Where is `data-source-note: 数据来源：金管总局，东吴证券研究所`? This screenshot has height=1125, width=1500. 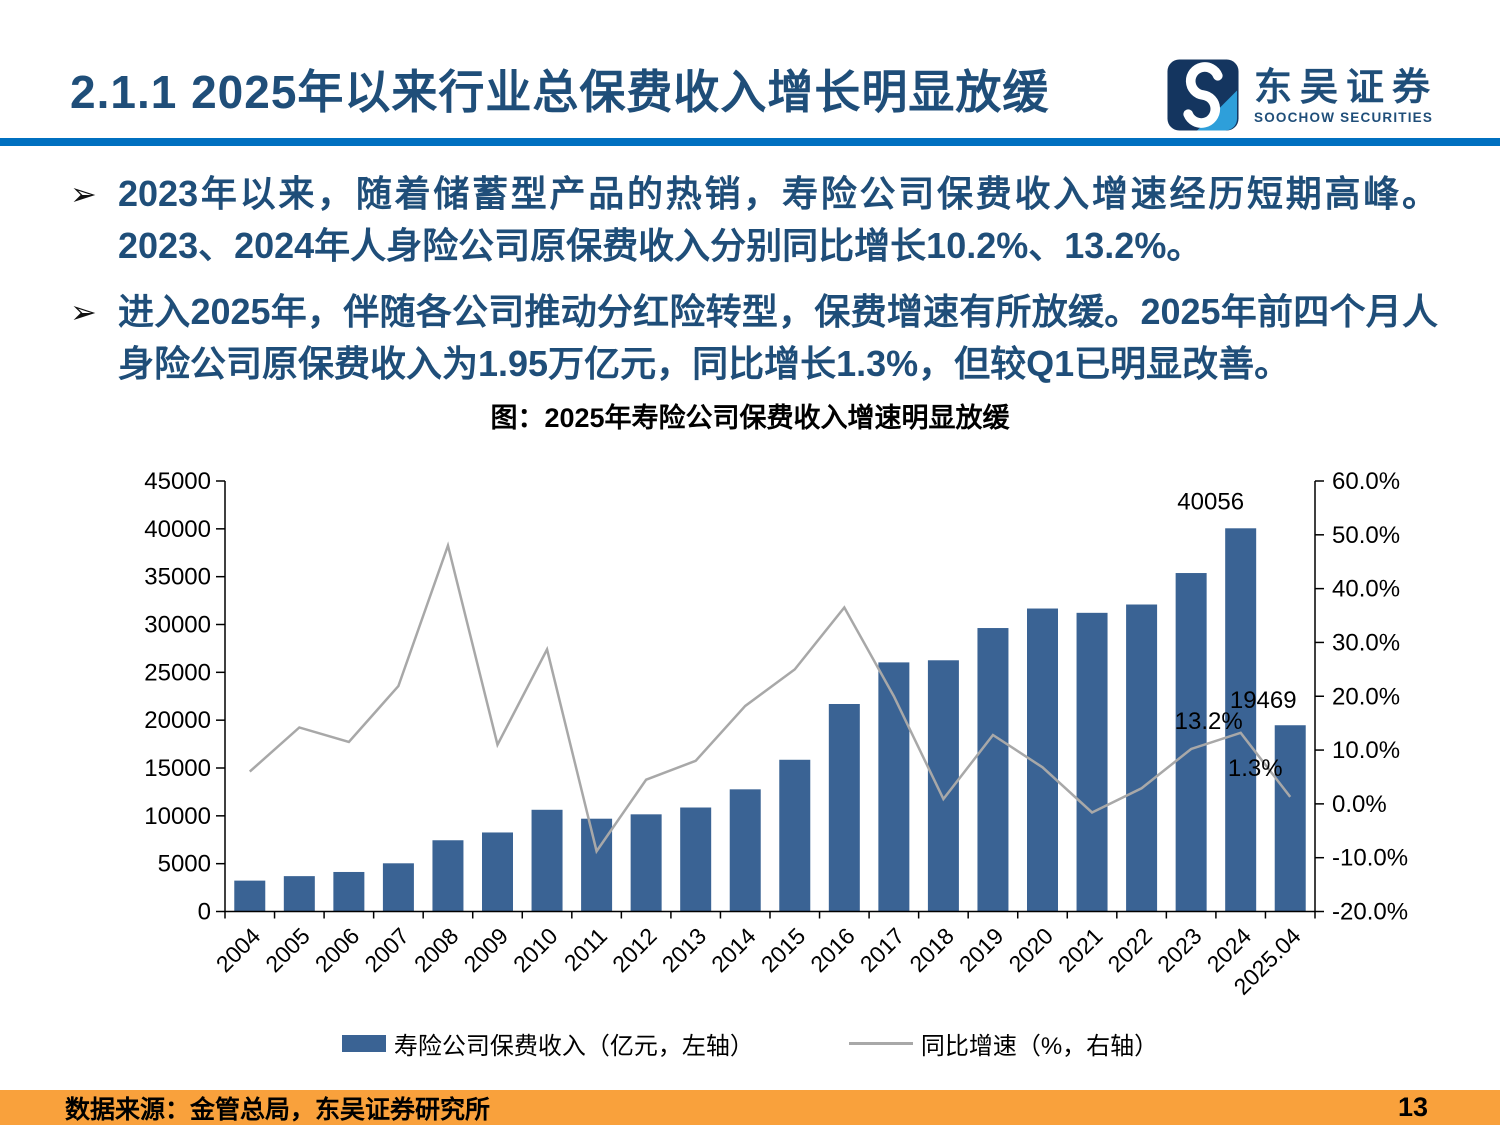 data-source-note: 数据来源：金管总局，东吴证券研究所 is located at coordinates (278, 1109).